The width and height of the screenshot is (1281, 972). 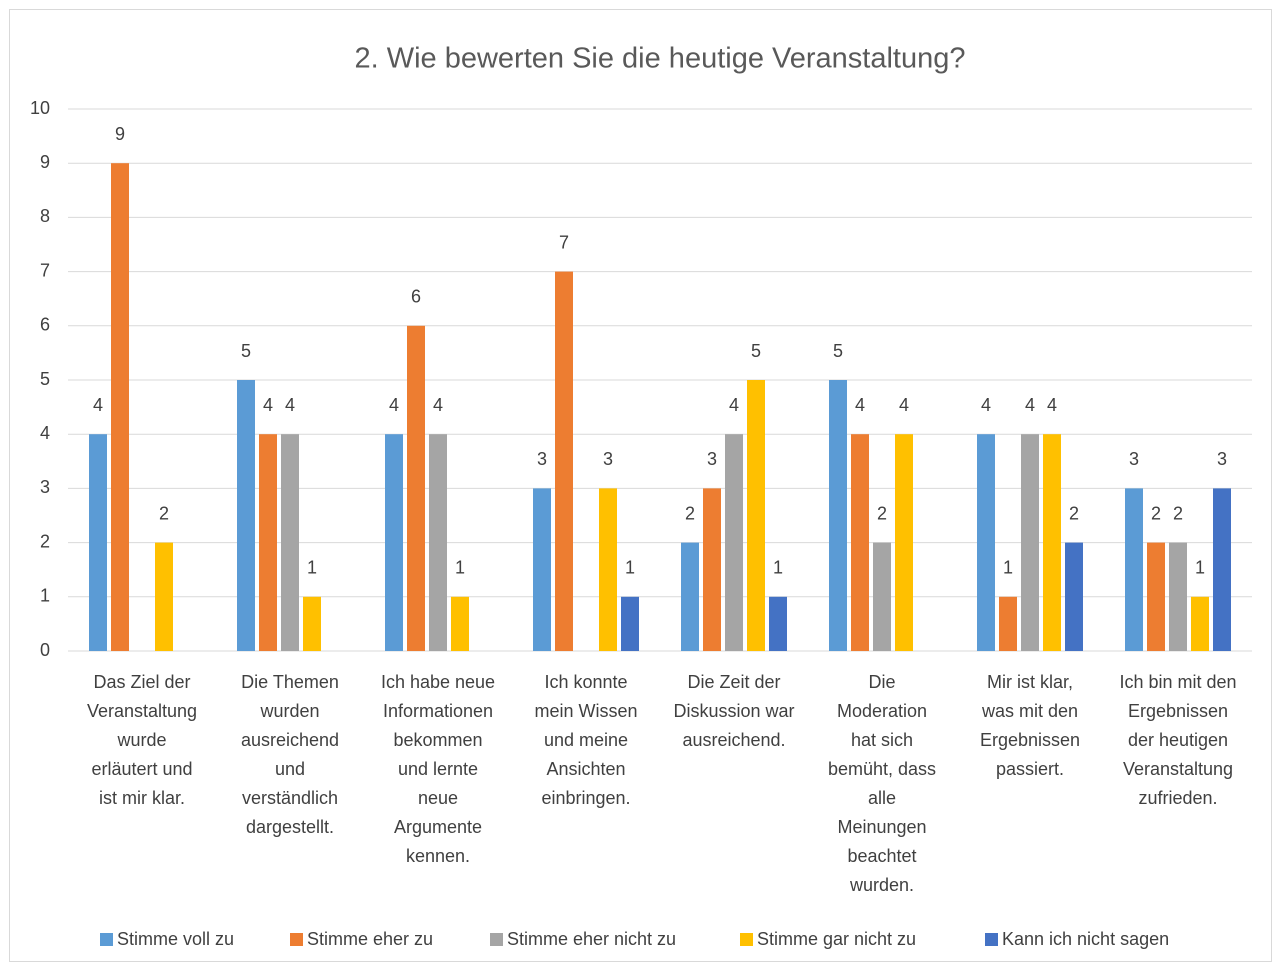 I want to click on x-tick-label: Ich konnte, so click(x=585, y=682).